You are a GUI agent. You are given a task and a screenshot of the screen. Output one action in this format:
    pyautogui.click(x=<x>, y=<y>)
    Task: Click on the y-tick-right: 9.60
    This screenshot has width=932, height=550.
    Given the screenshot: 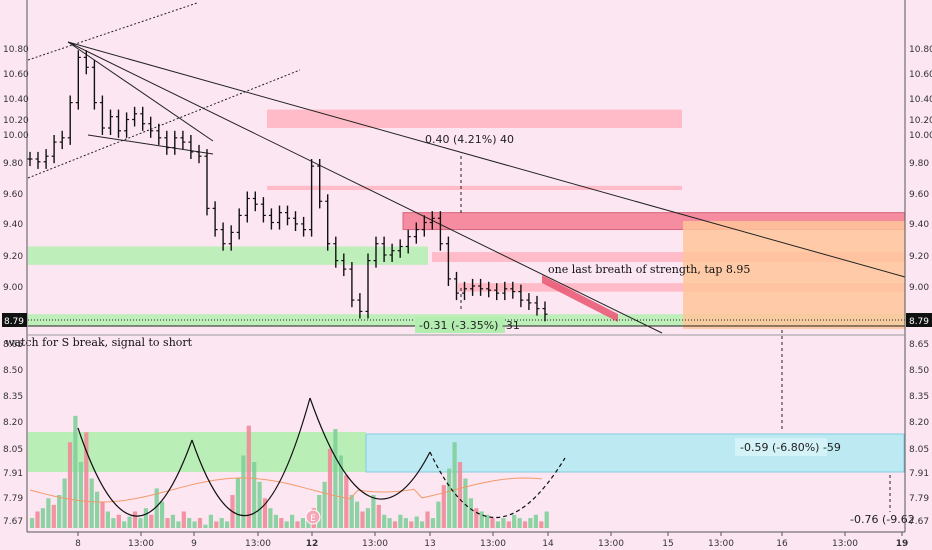 What is the action you would take?
    pyautogui.click(x=919, y=195)
    